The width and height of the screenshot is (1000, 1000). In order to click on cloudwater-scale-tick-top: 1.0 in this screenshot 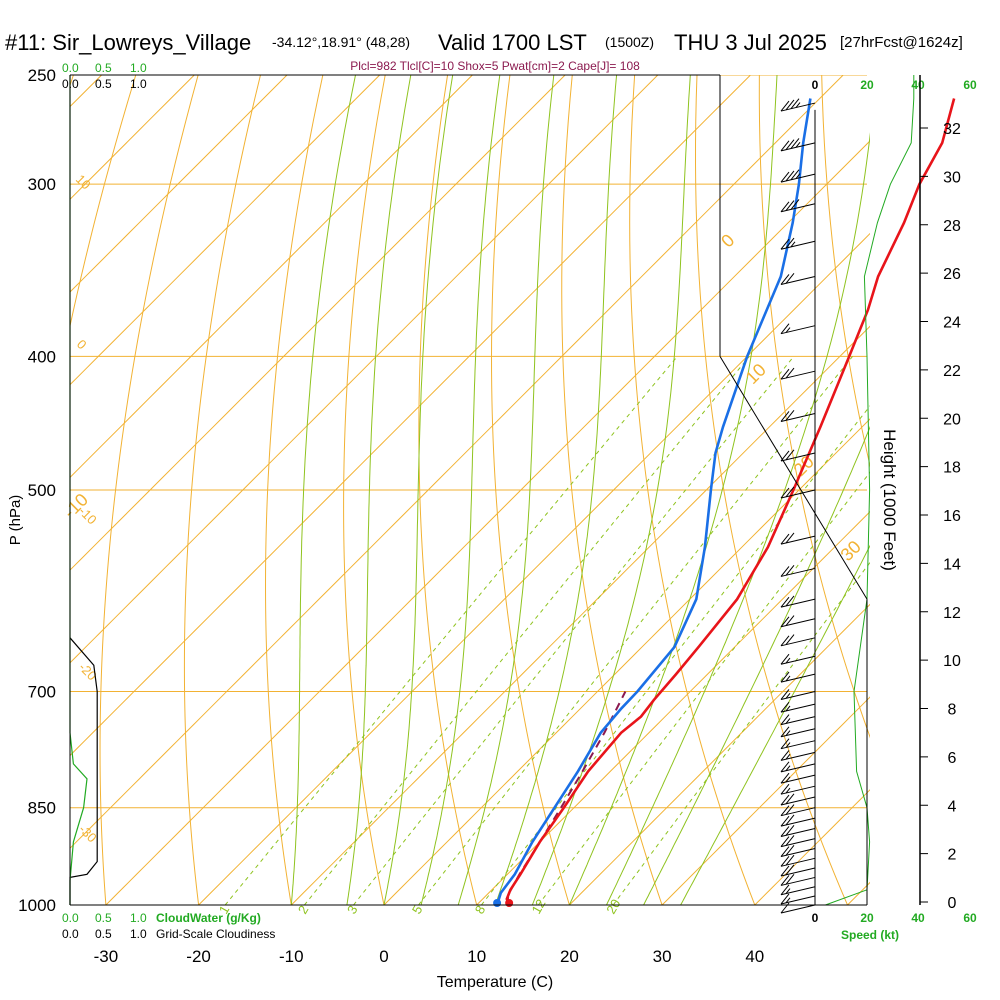, I will do `click(138, 68)`.